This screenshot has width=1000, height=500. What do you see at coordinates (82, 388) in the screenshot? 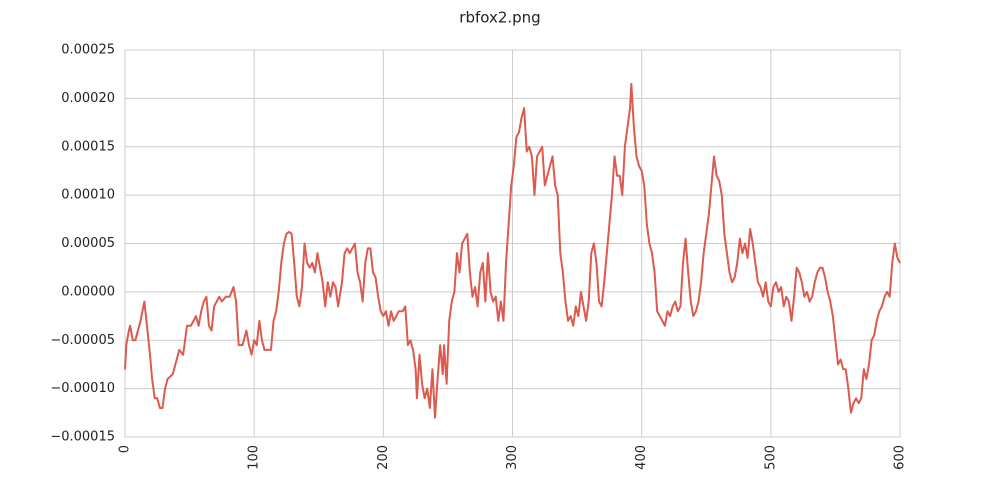
I see `y-tick-label: −0.00010` at bounding box center [82, 388].